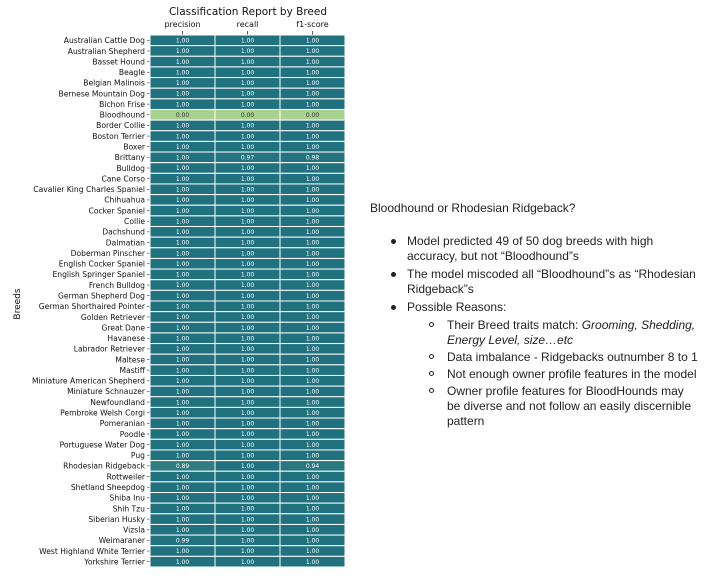 The image size is (705, 576). Describe the element at coordinates (104, 40) in the screenshot. I see `row-label: Australian Cattle Dog` at that location.